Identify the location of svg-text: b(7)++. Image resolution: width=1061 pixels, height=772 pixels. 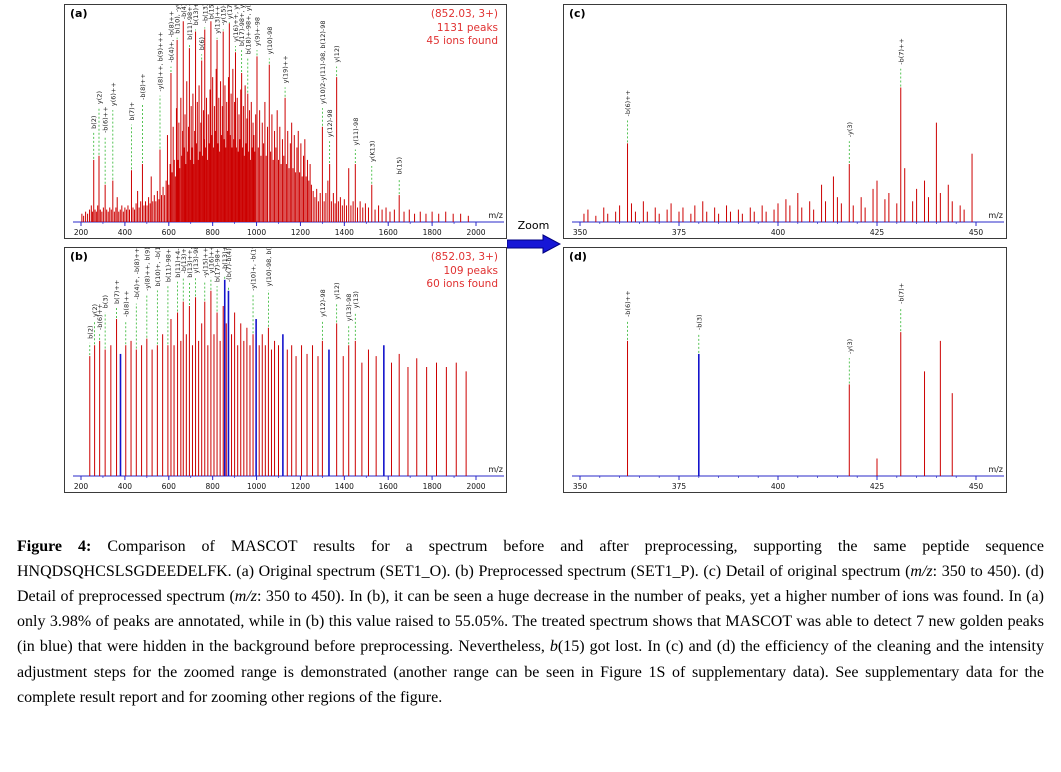
(117, 292).